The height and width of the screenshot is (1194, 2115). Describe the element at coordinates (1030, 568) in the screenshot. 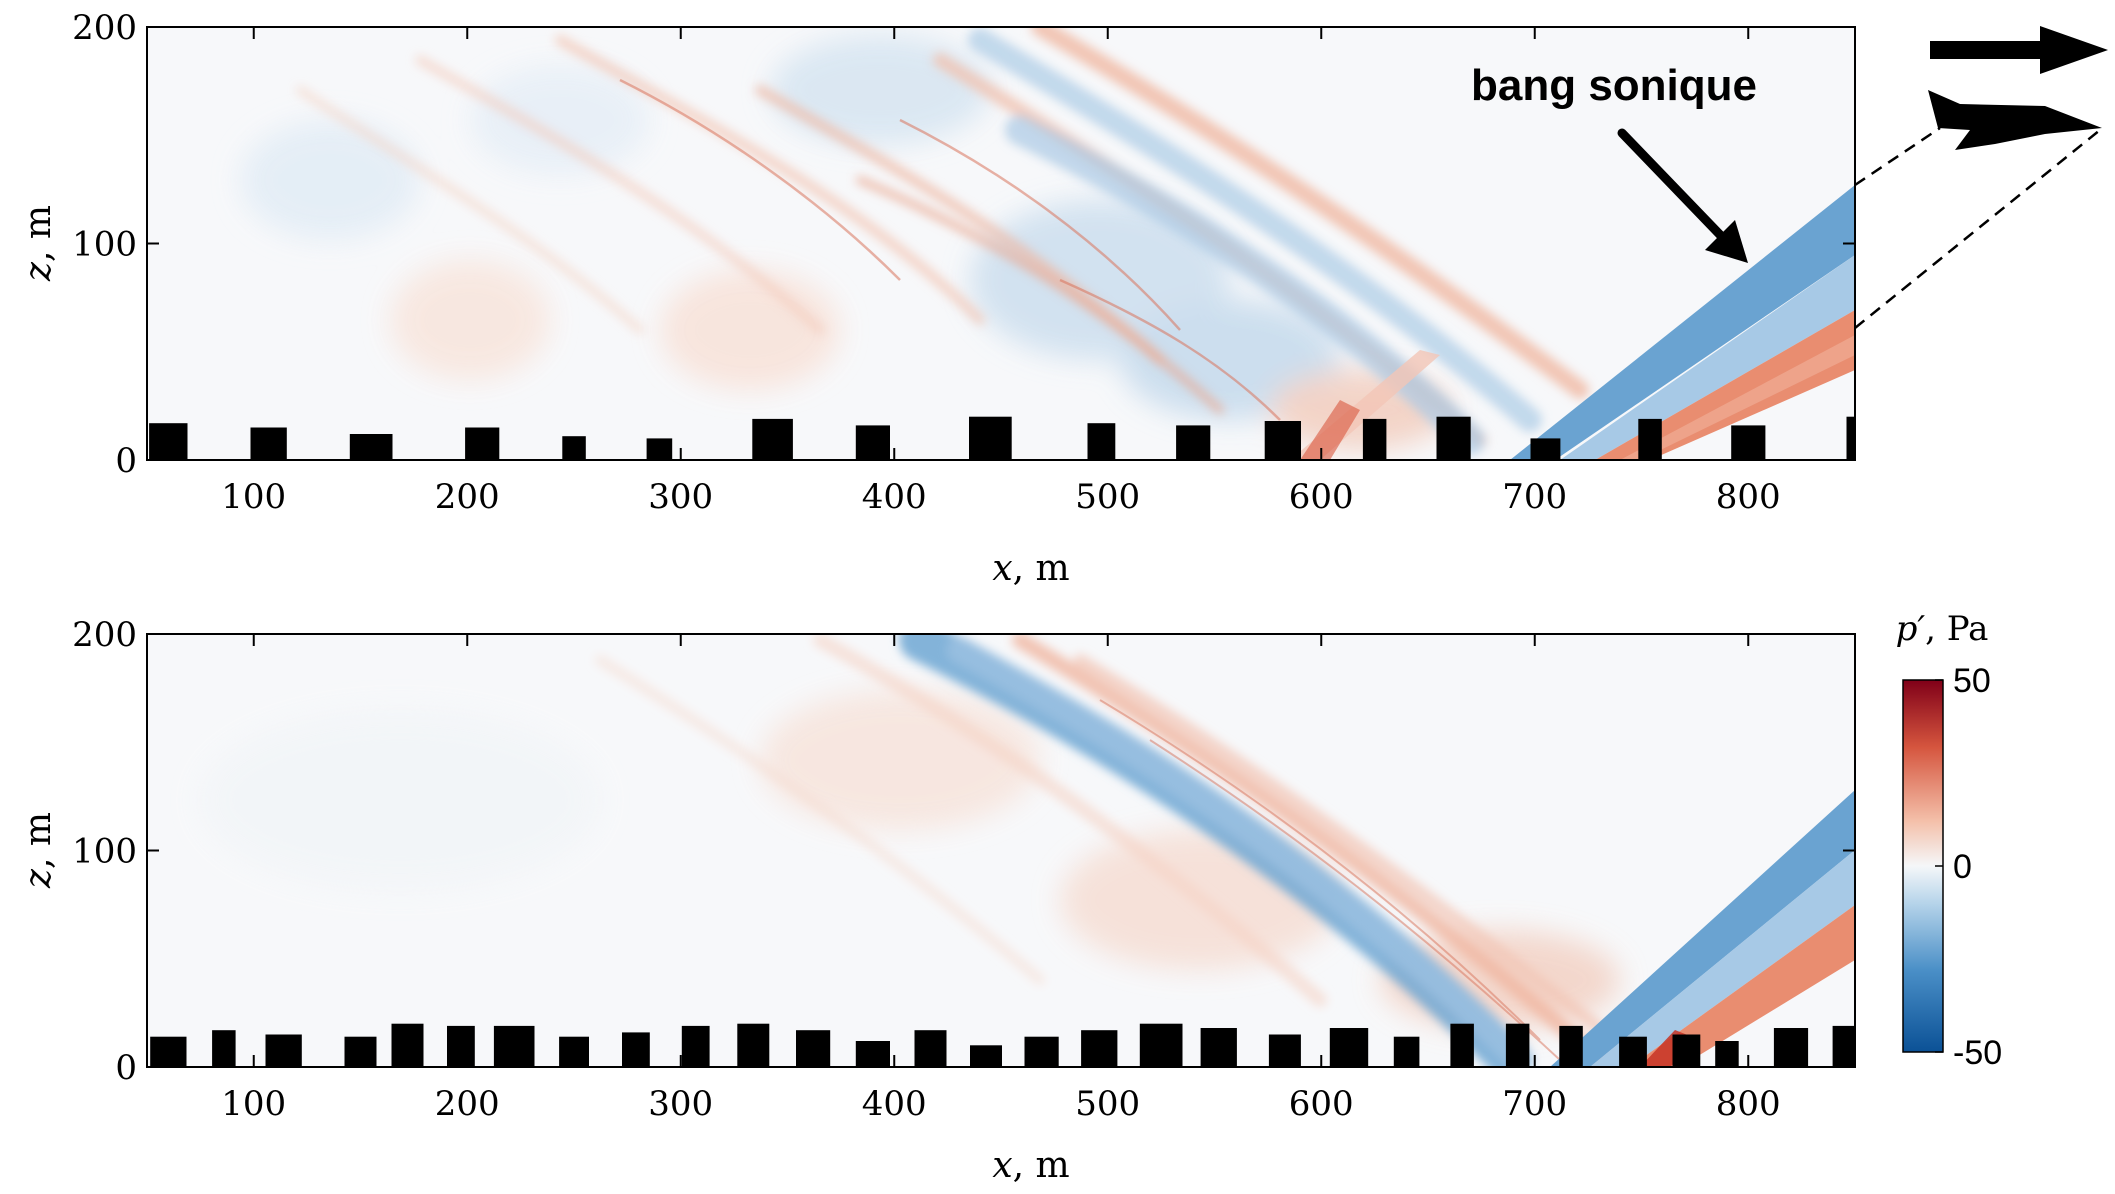

I see `x-axis-label-top: x, m` at that location.